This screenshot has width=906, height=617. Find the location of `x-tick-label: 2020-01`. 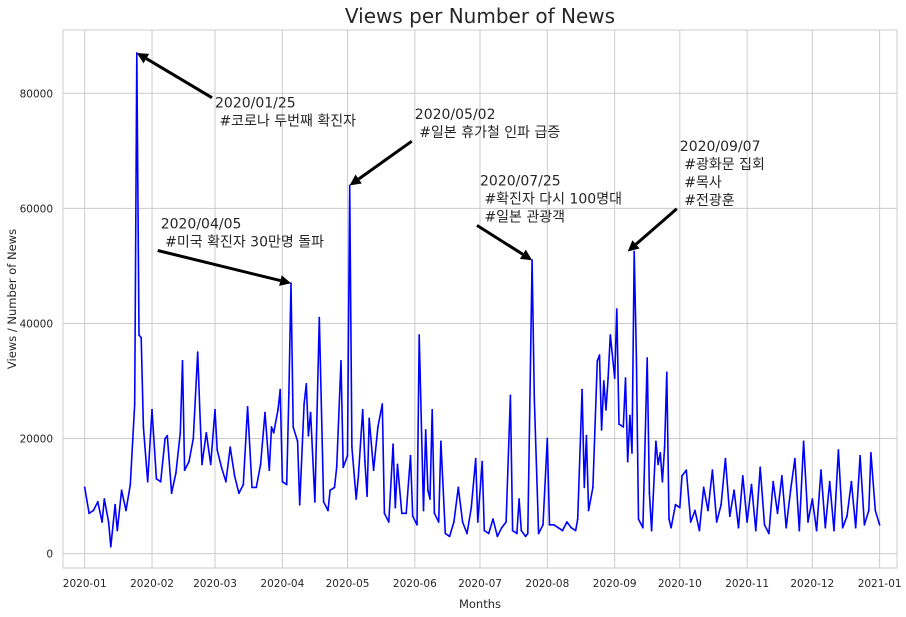

x-tick-label: 2020-01 is located at coordinates (85, 584).